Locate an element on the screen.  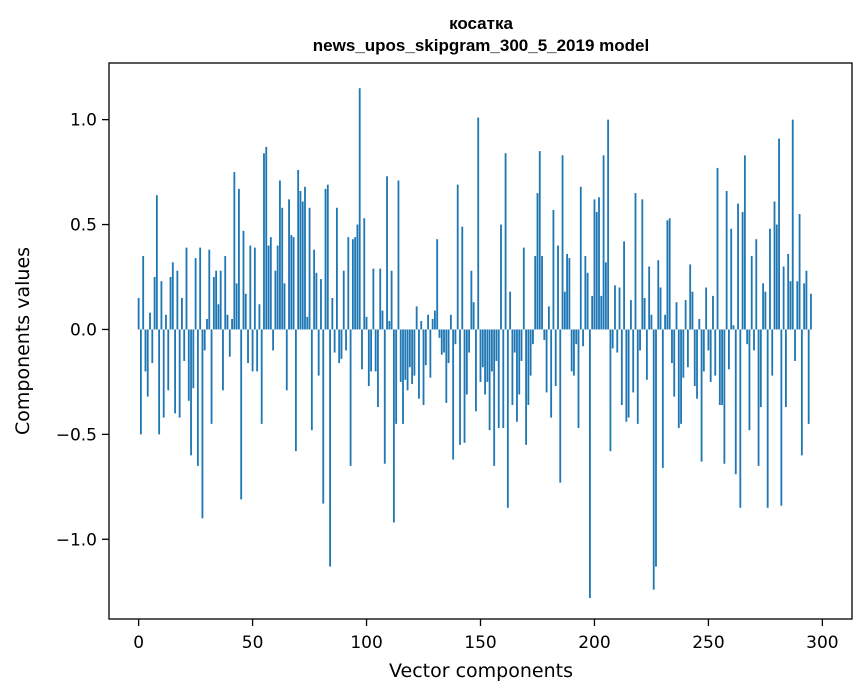
x-tick-label: 300 is located at coordinates (822, 643).